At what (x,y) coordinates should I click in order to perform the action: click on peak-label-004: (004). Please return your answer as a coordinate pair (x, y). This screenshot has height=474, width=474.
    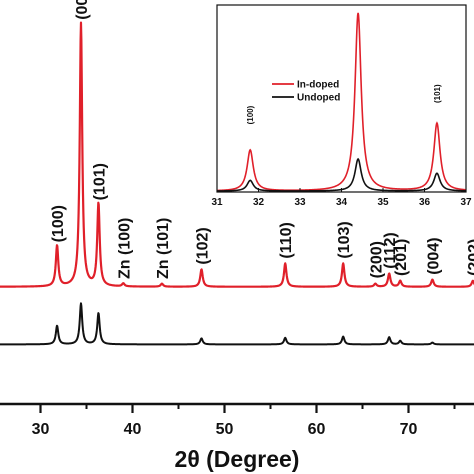
    Looking at the image, I should click on (433, 255).